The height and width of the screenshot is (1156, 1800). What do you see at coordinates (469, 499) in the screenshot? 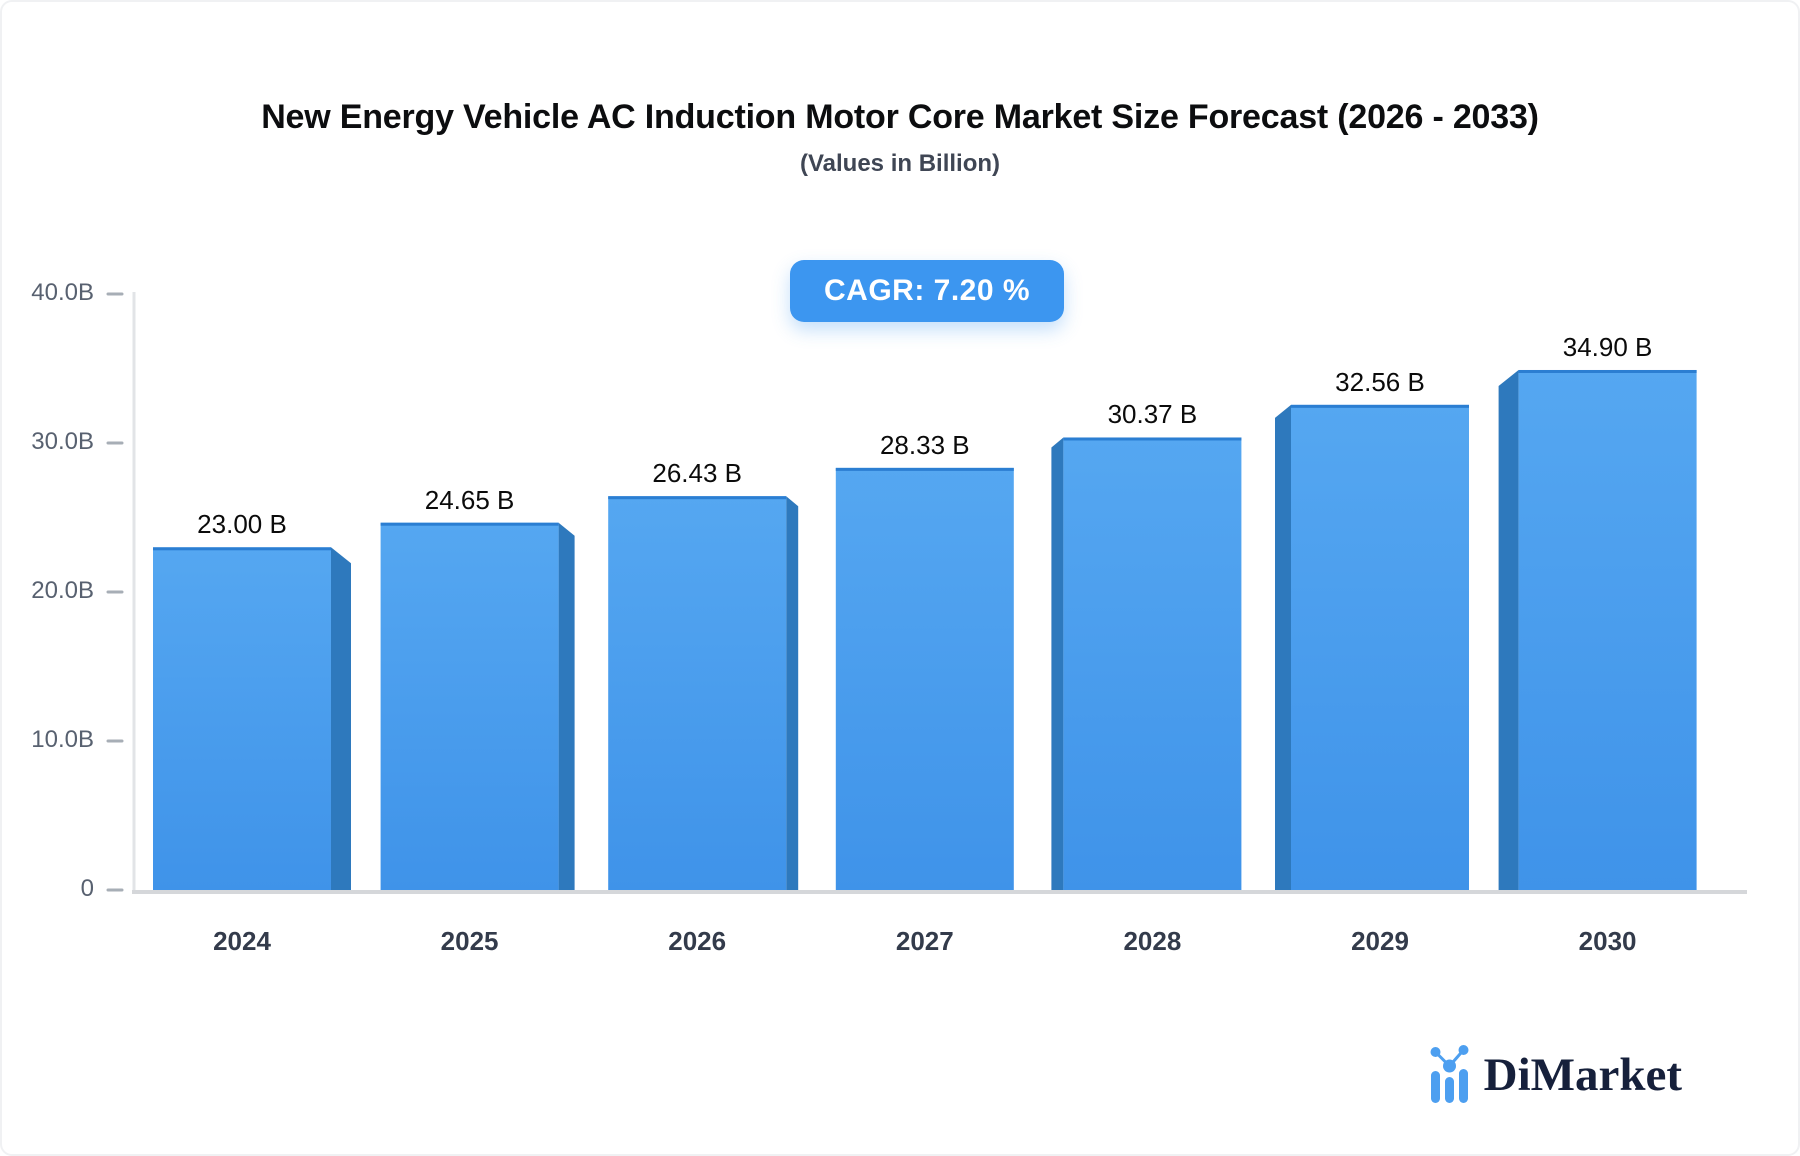
I see `bar-value-label: 24.65 B` at bounding box center [469, 499].